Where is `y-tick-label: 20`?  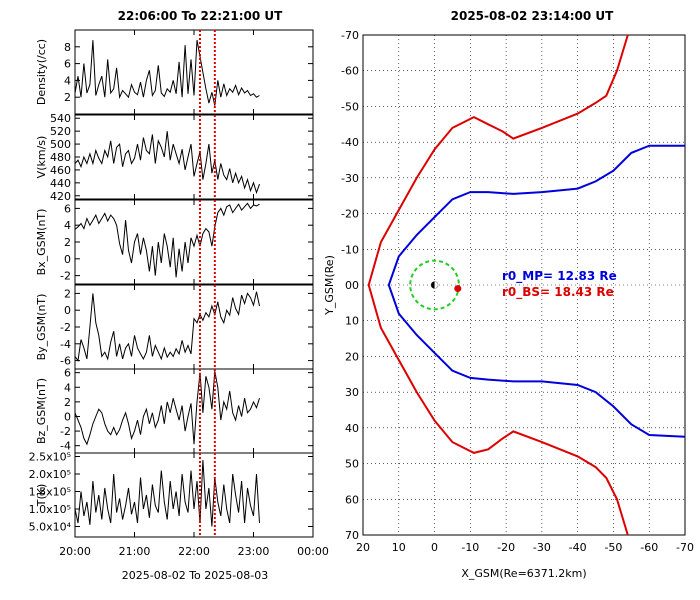 y-tick-label: 20 is located at coordinates (352, 356).